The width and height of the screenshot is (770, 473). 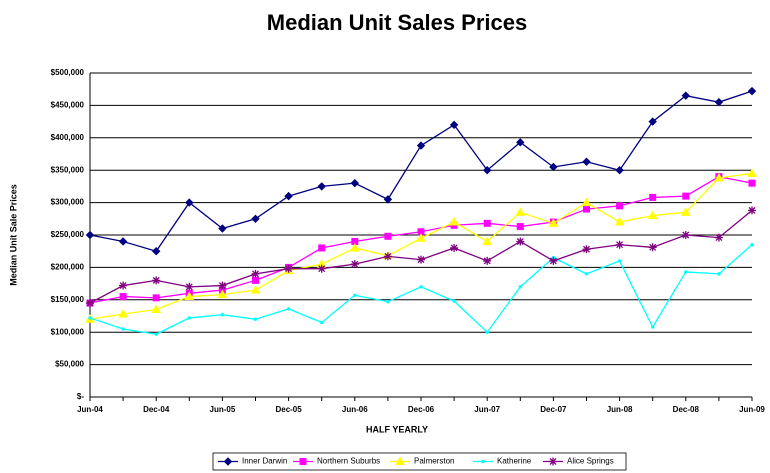 I want to click on x-tick-label: Dec-06, so click(x=421, y=409).